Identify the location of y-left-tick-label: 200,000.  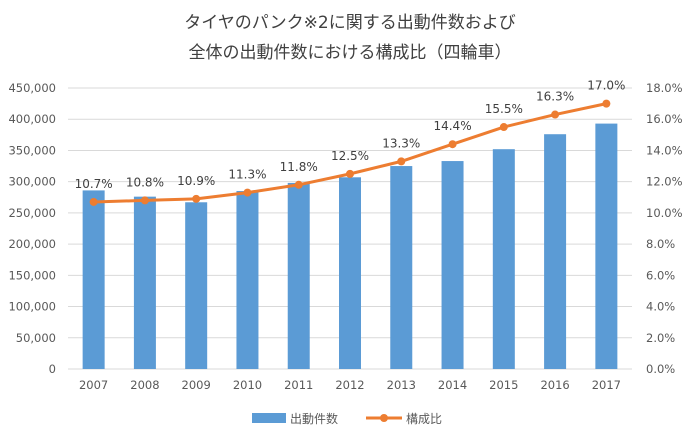
(32, 244).